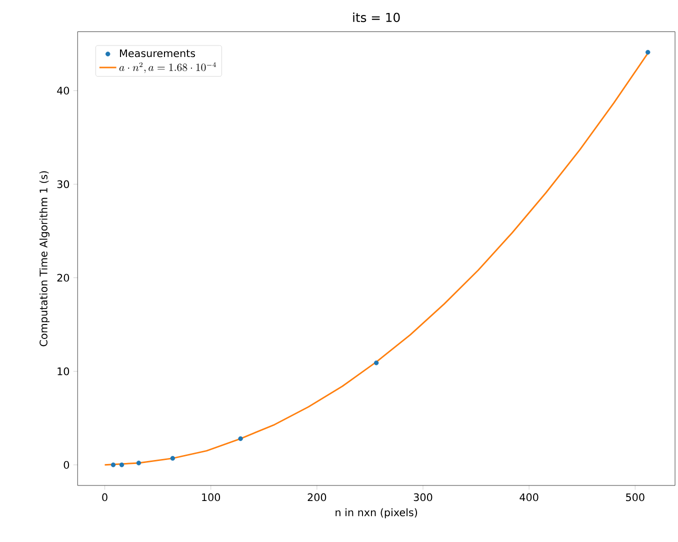  I want to click on y-tick-label: 30, so click(63, 184).